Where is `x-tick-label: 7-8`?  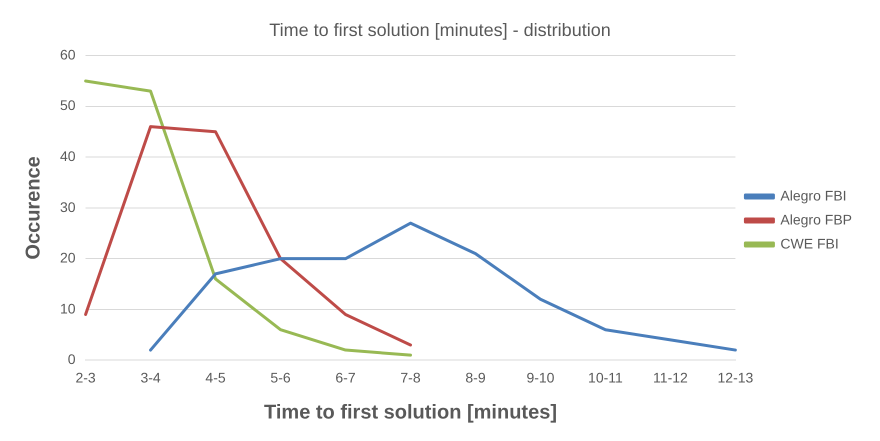
x-tick-label: 7-8 is located at coordinates (410, 377).